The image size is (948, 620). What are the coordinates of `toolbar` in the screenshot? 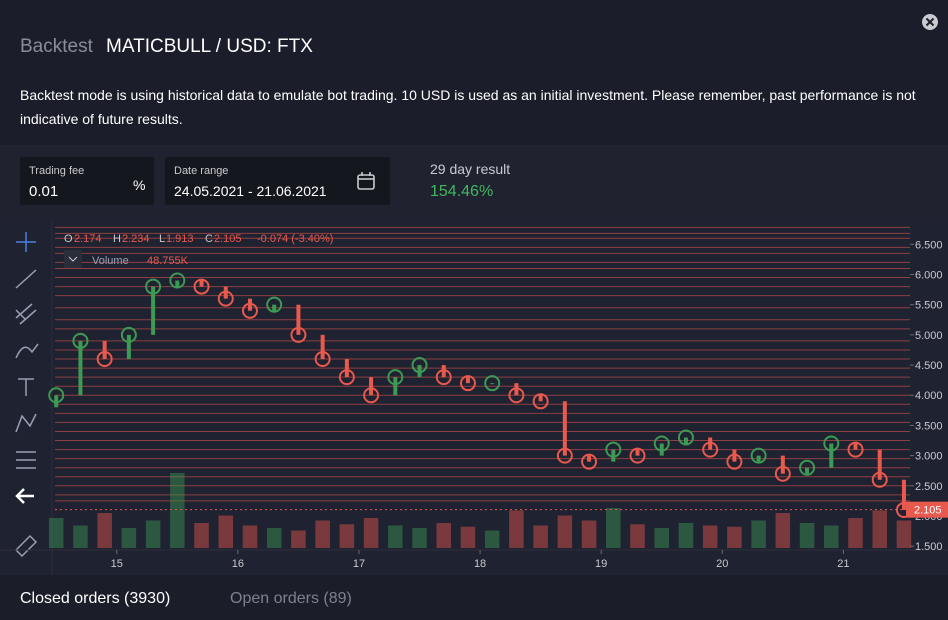 It's located at (26, 395).